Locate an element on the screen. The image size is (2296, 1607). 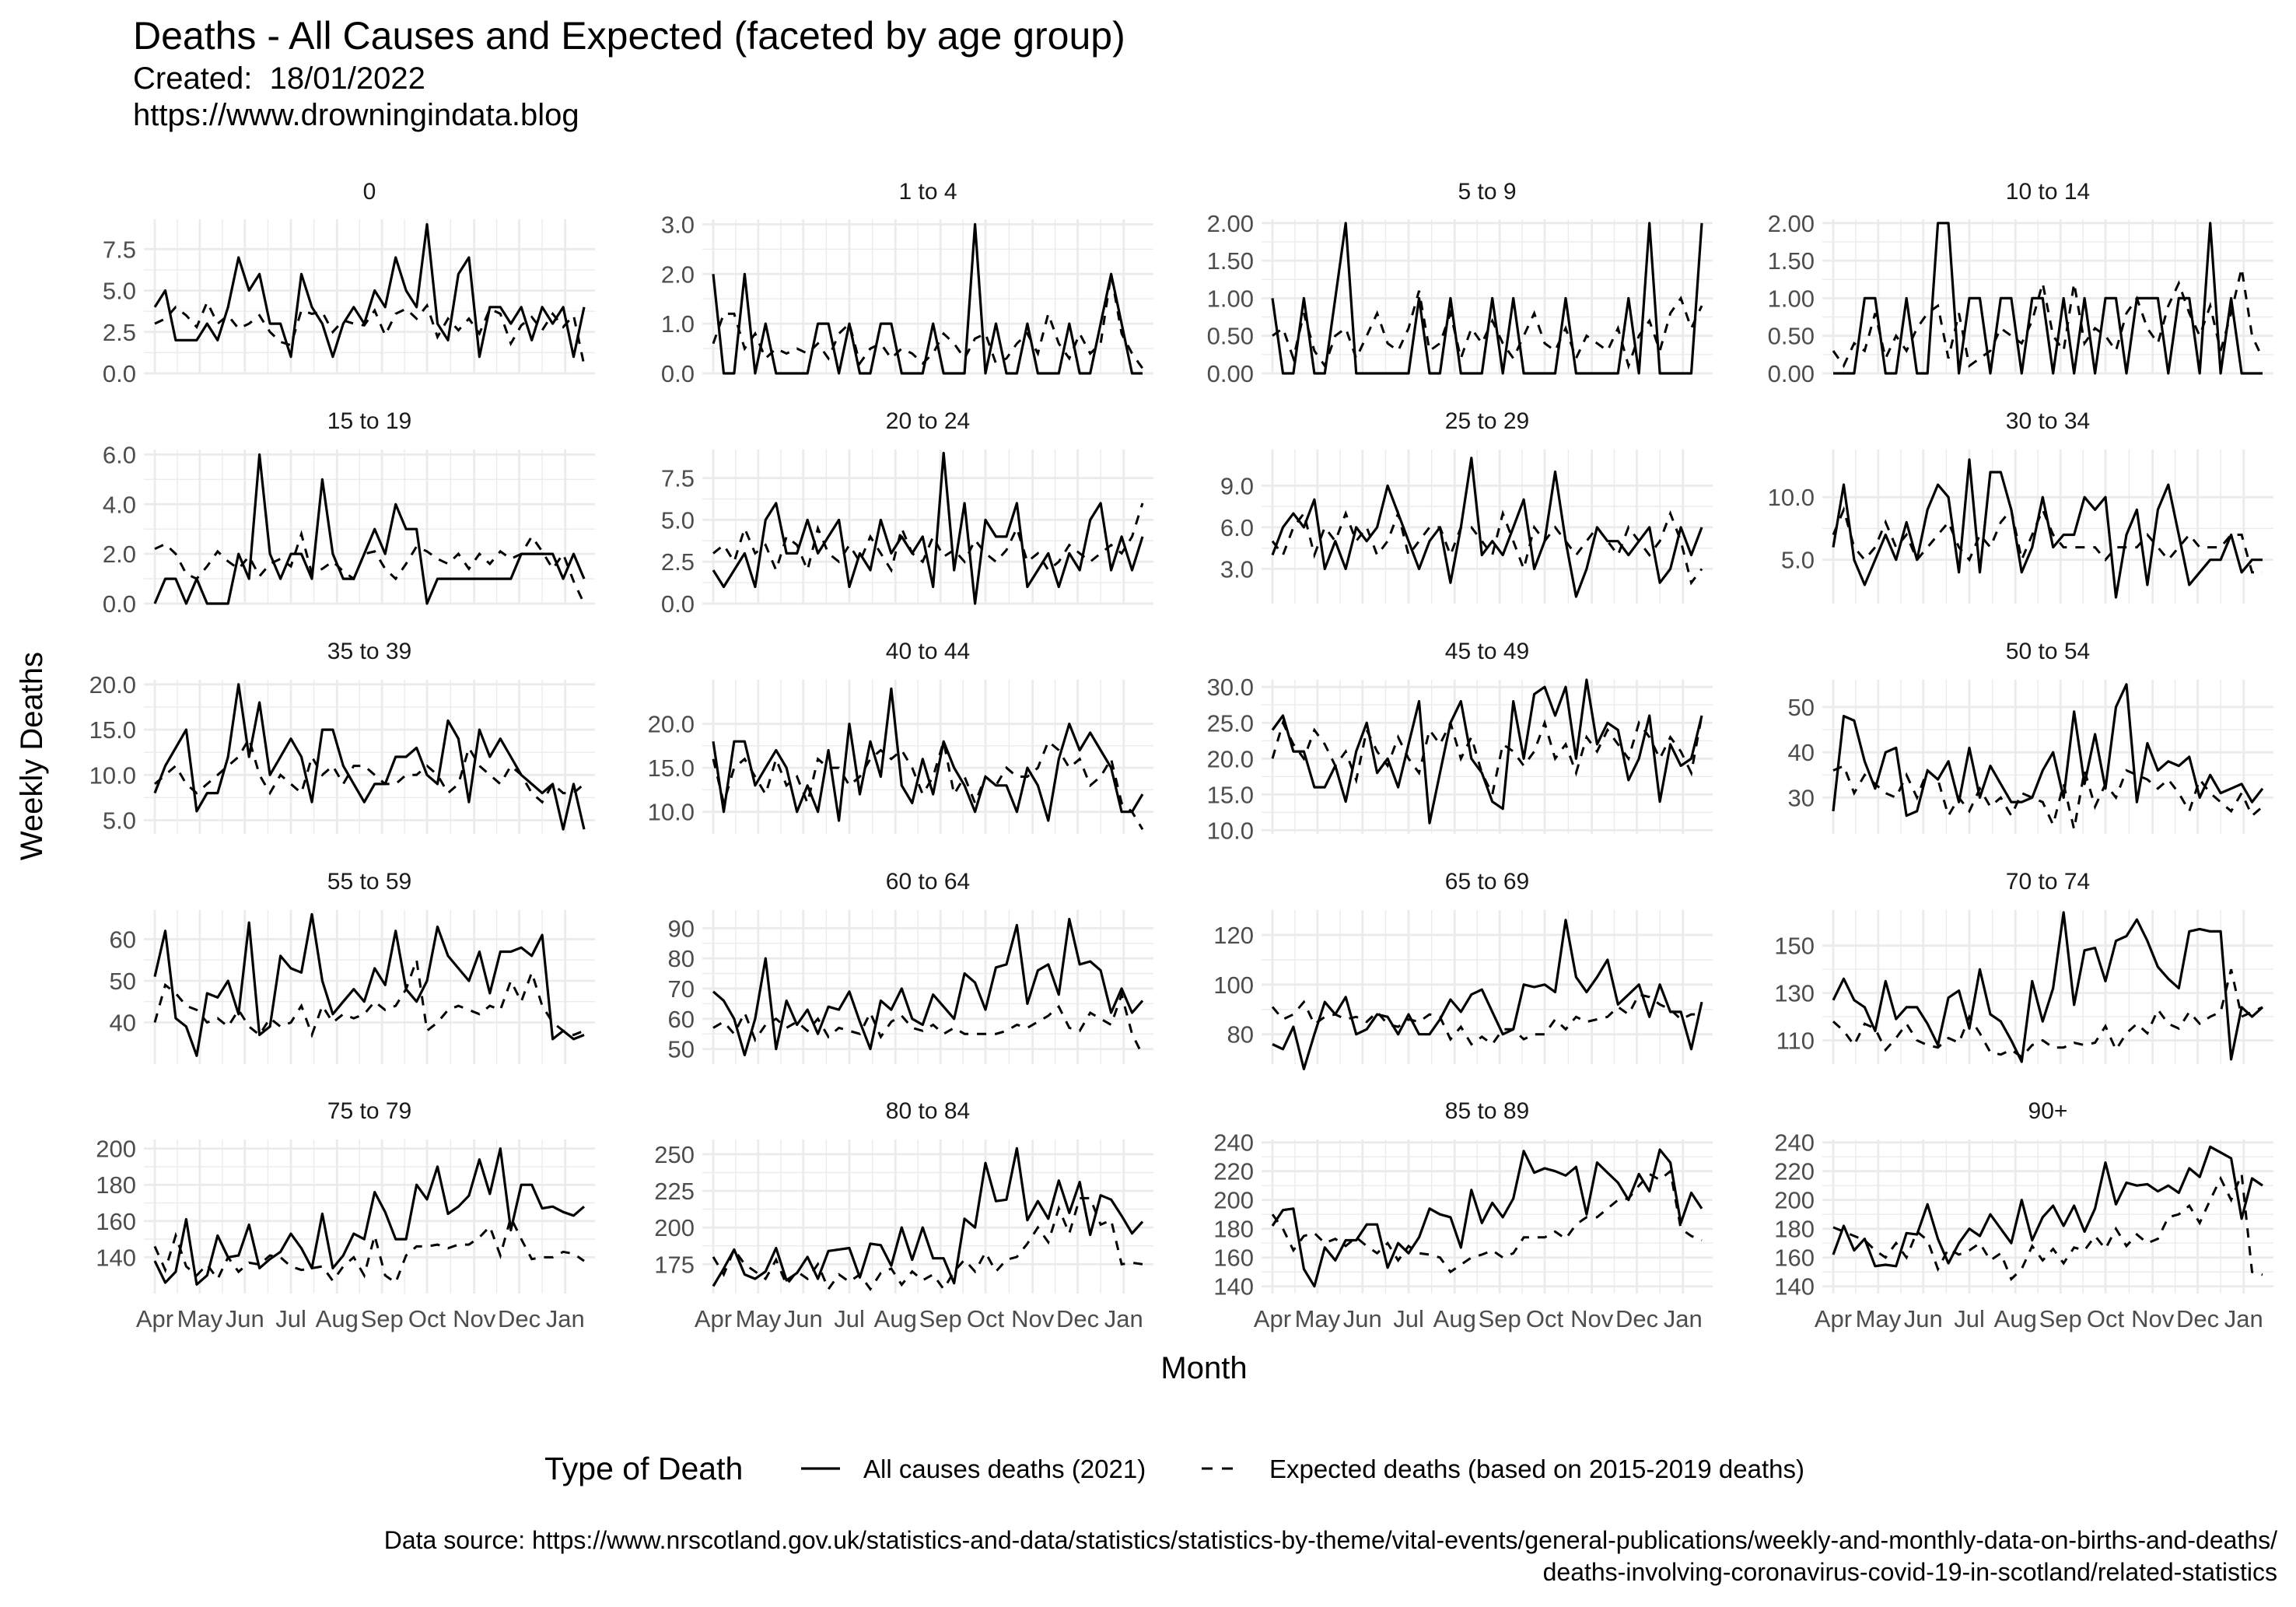
legend-title: Type of Death is located at coordinates (643, 1468).